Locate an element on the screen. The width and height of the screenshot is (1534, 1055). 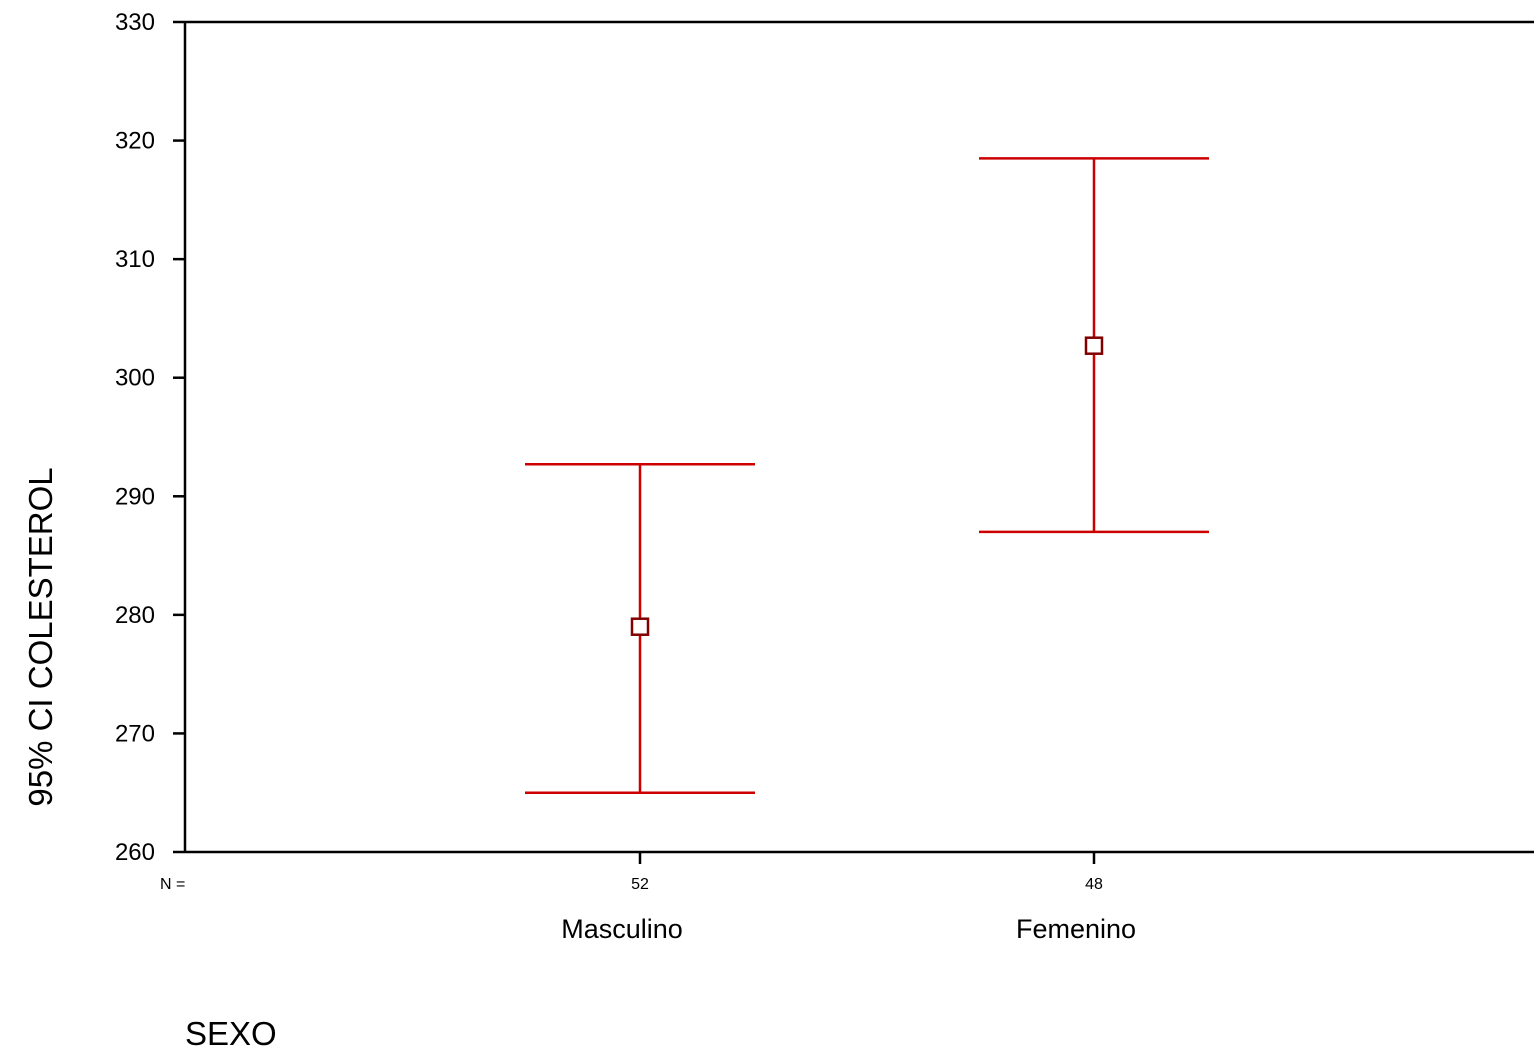
x-axis-ticks: 52 Masculino 48 Femenino is located at coordinates (848, 898).